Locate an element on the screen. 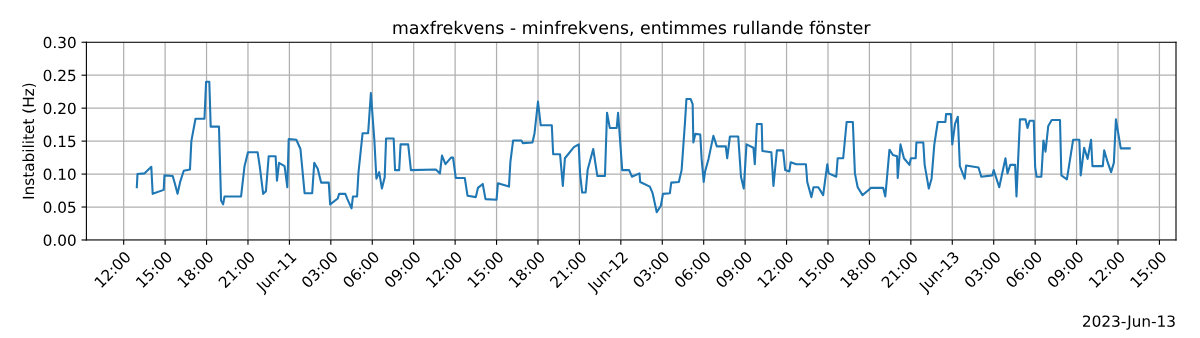  y-tick-label: 0.20 is located at coordinates (59, 108).